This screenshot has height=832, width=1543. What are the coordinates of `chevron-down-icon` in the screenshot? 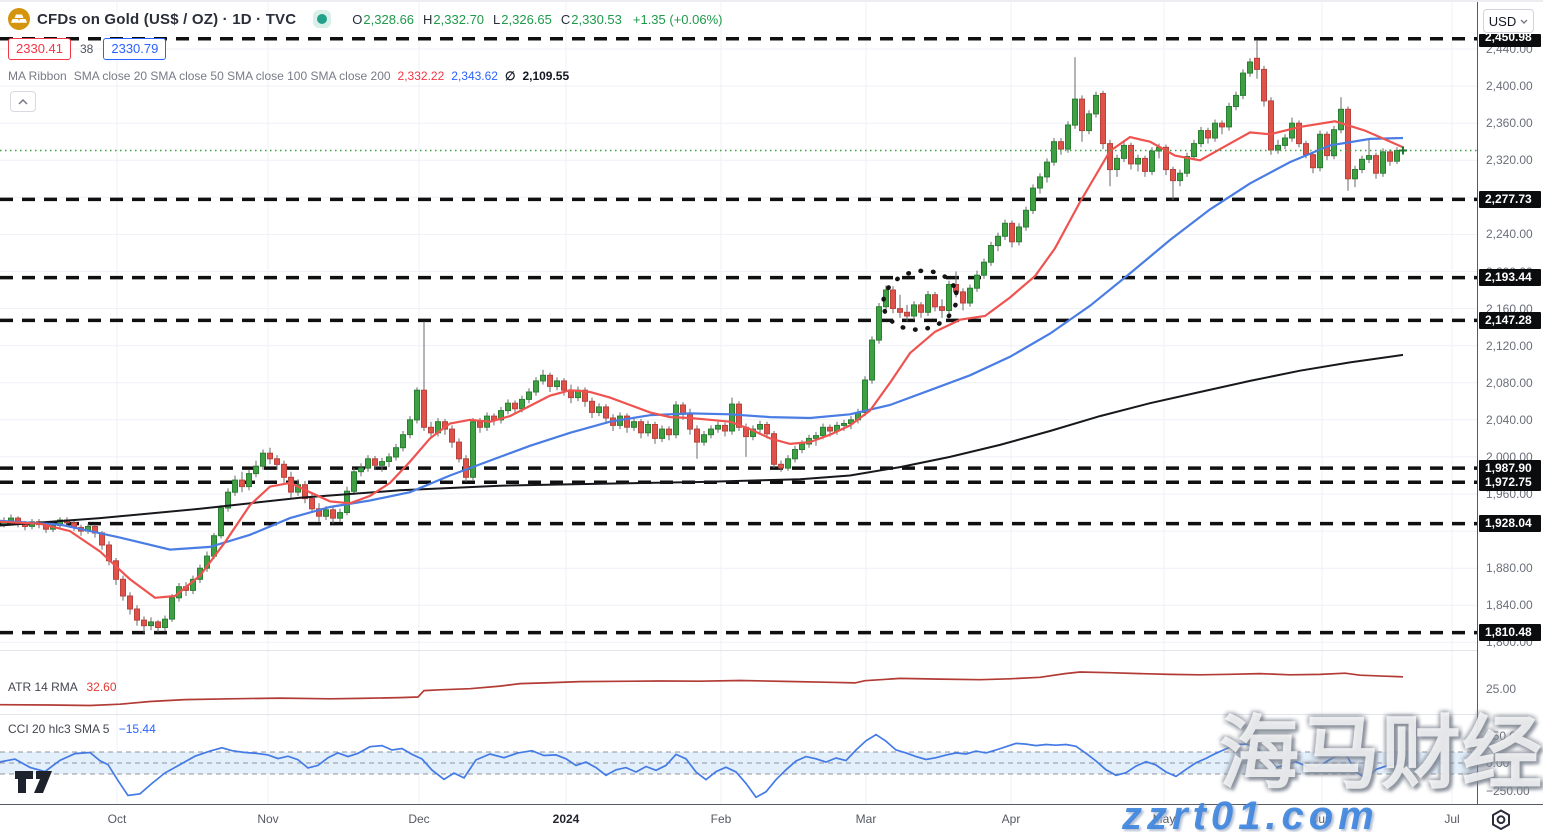 It's located at (1524, 21).